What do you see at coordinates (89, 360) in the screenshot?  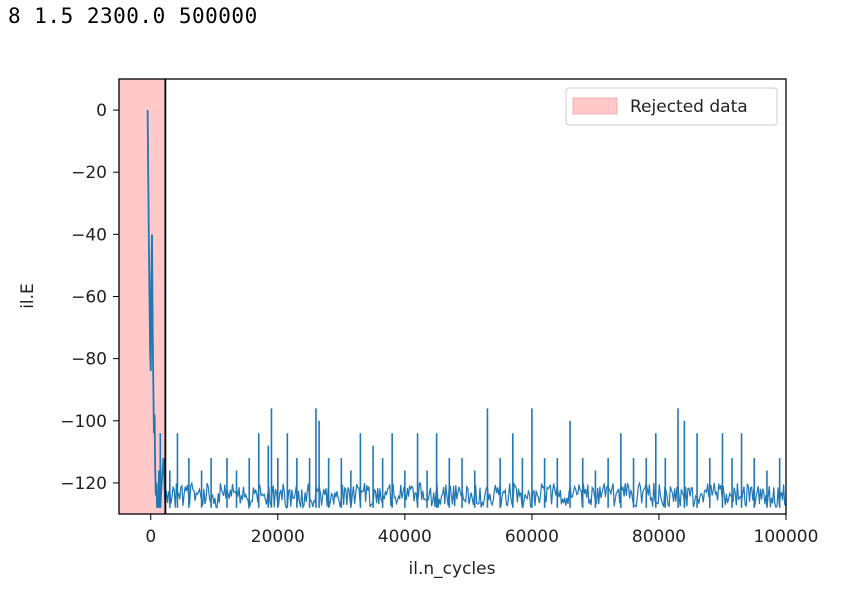 I see `y-tick-label: −80` at bounding box center [89, 360].